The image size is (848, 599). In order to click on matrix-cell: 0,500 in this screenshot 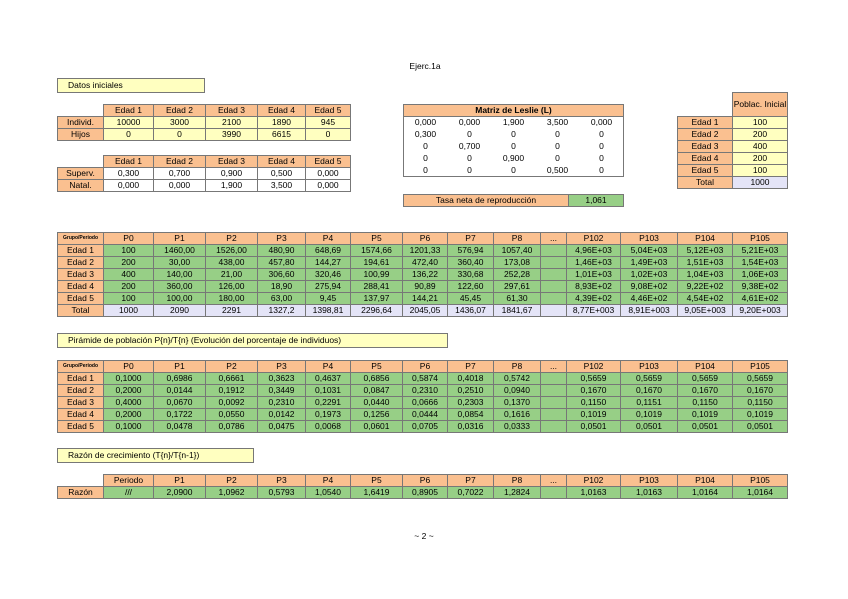, I will do `click(557, 170)`.